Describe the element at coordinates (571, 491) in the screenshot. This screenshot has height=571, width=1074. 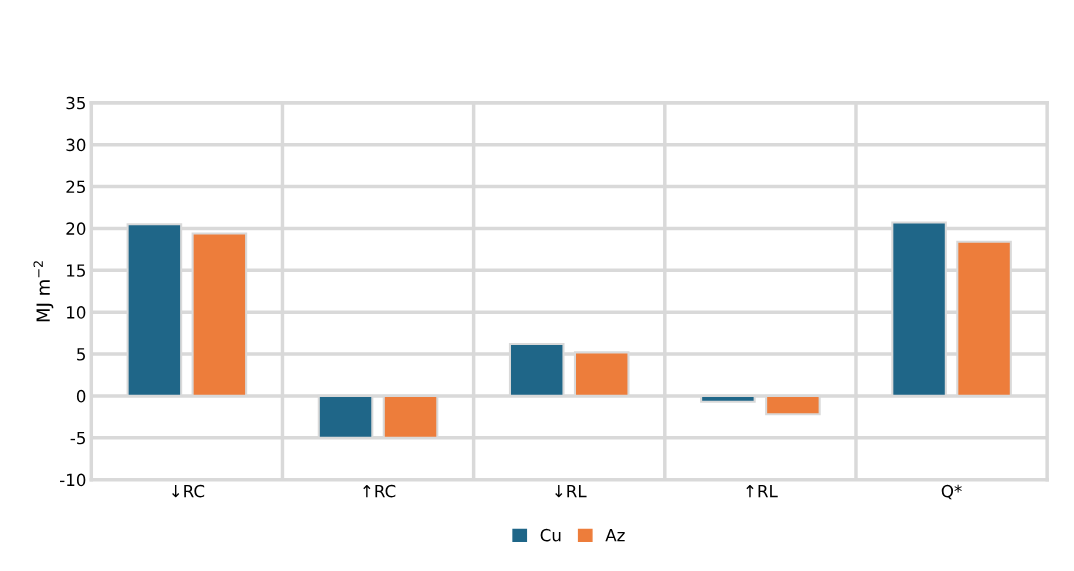
I see `x-tick-label: ↓RL` at that location.